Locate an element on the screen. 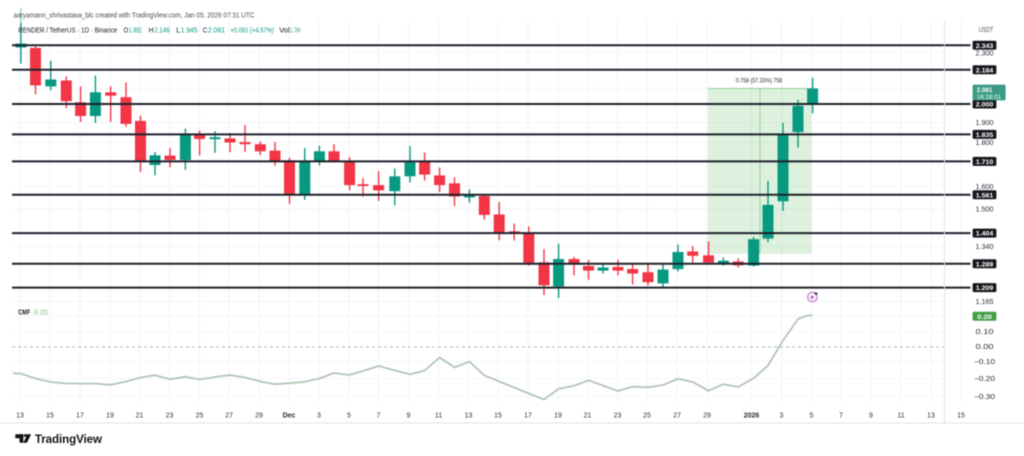  svg-text: 1.7M is located at coordinates (295, 30).